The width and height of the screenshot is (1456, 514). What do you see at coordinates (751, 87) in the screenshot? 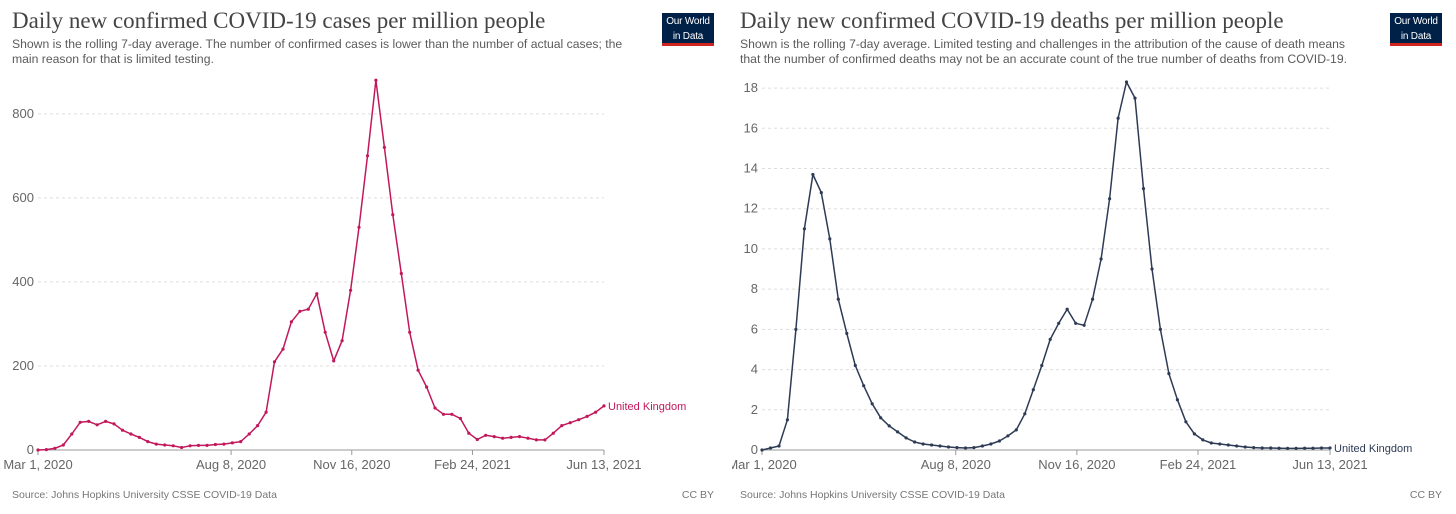
I see `y-tick-label: 18` at bounding box center [751, 87].